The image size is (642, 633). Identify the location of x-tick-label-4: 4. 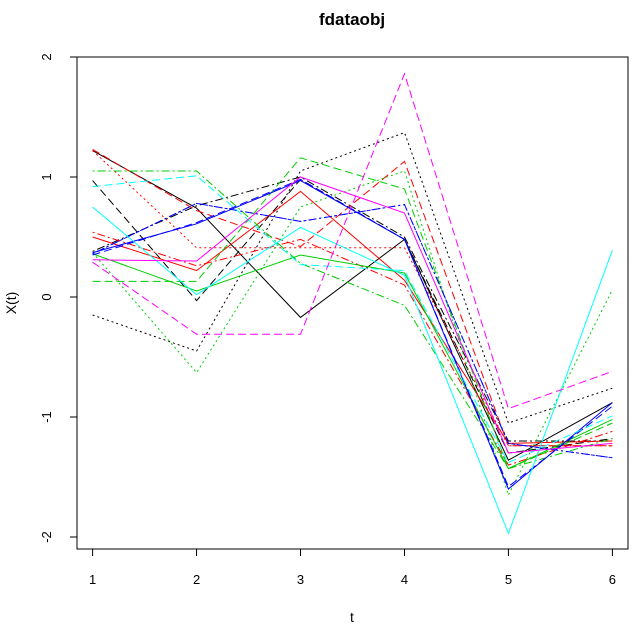
(404, 579).